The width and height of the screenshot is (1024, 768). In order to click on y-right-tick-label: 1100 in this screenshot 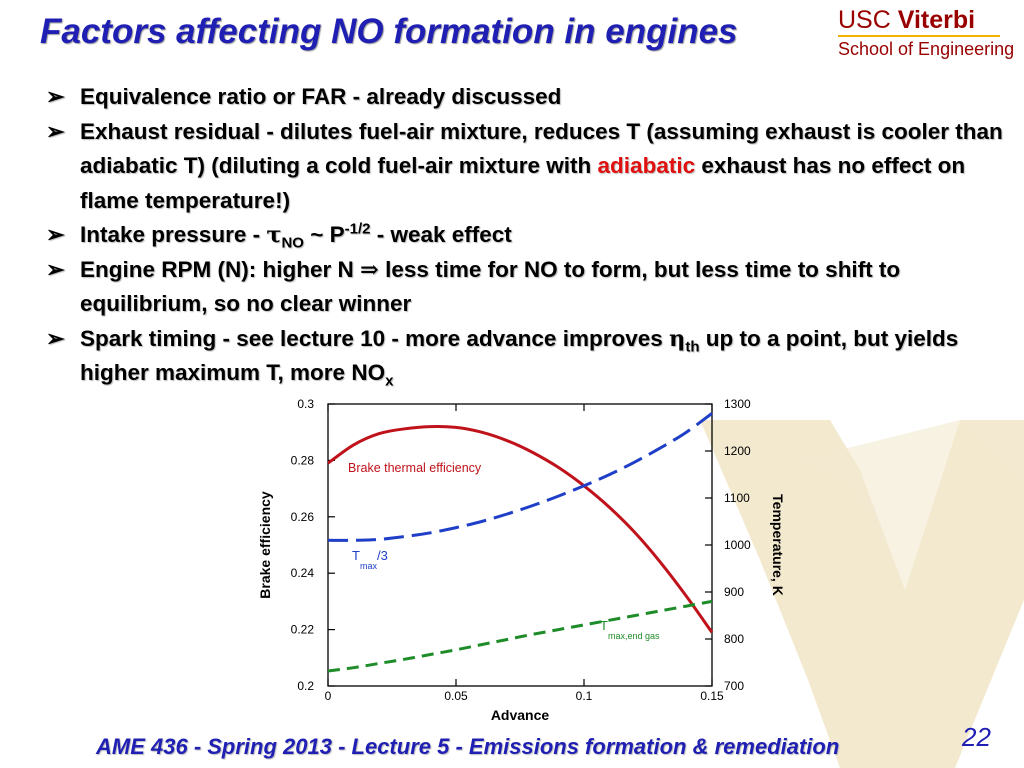, I will do `click(737, 498)`.